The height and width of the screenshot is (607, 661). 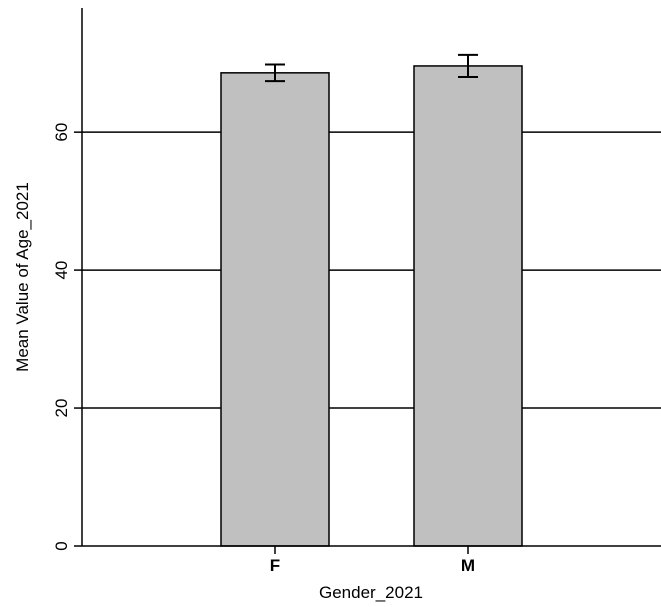 What do you see at coordinates (275, 565) in the screenshot?
I see `x-tick-label-f: F` at bounding box center [275, 565].